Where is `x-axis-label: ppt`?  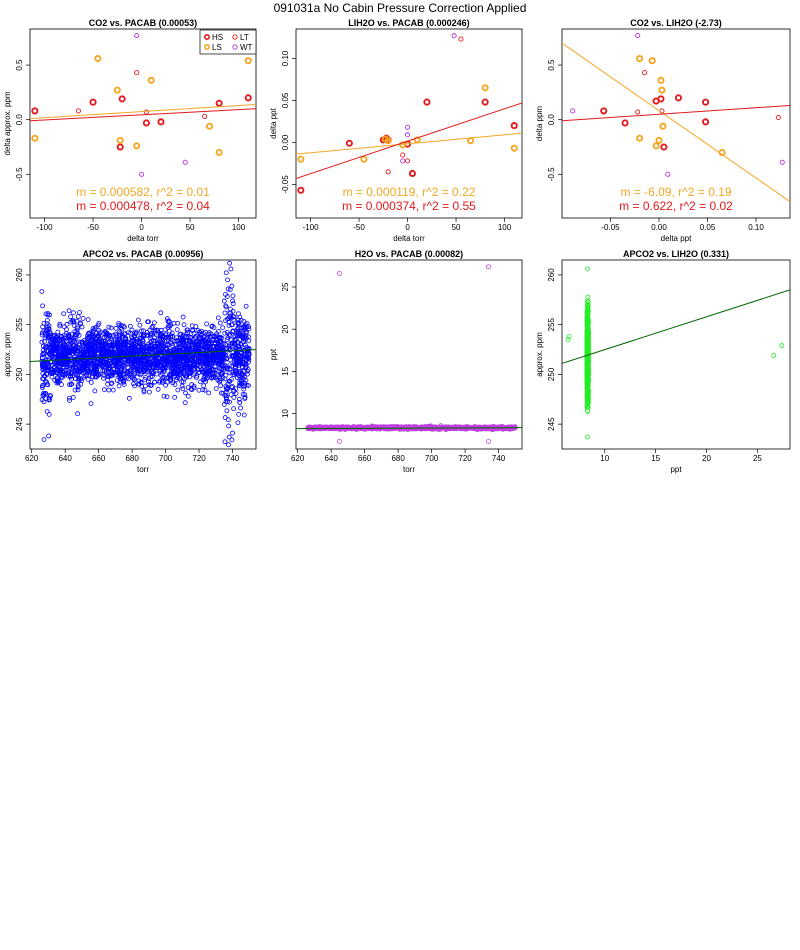 x-axis-label: ppt is located at coordinates (676, 469).